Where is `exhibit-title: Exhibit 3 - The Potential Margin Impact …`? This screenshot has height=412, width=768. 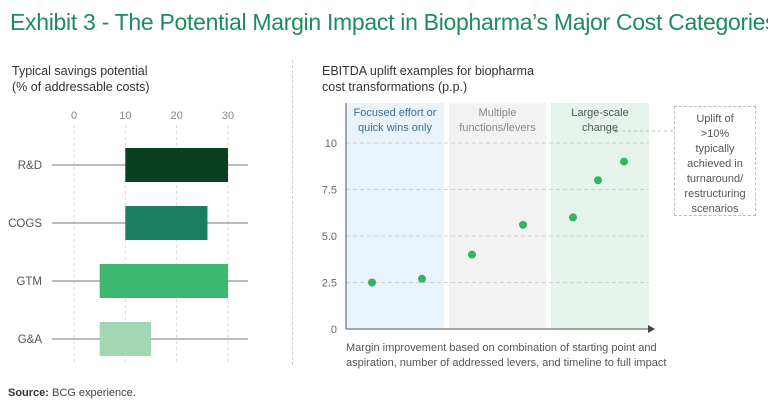
exhibit-title: Exhibit 3 - The Potential Margin Impact … is located at coordinates (389, 22).